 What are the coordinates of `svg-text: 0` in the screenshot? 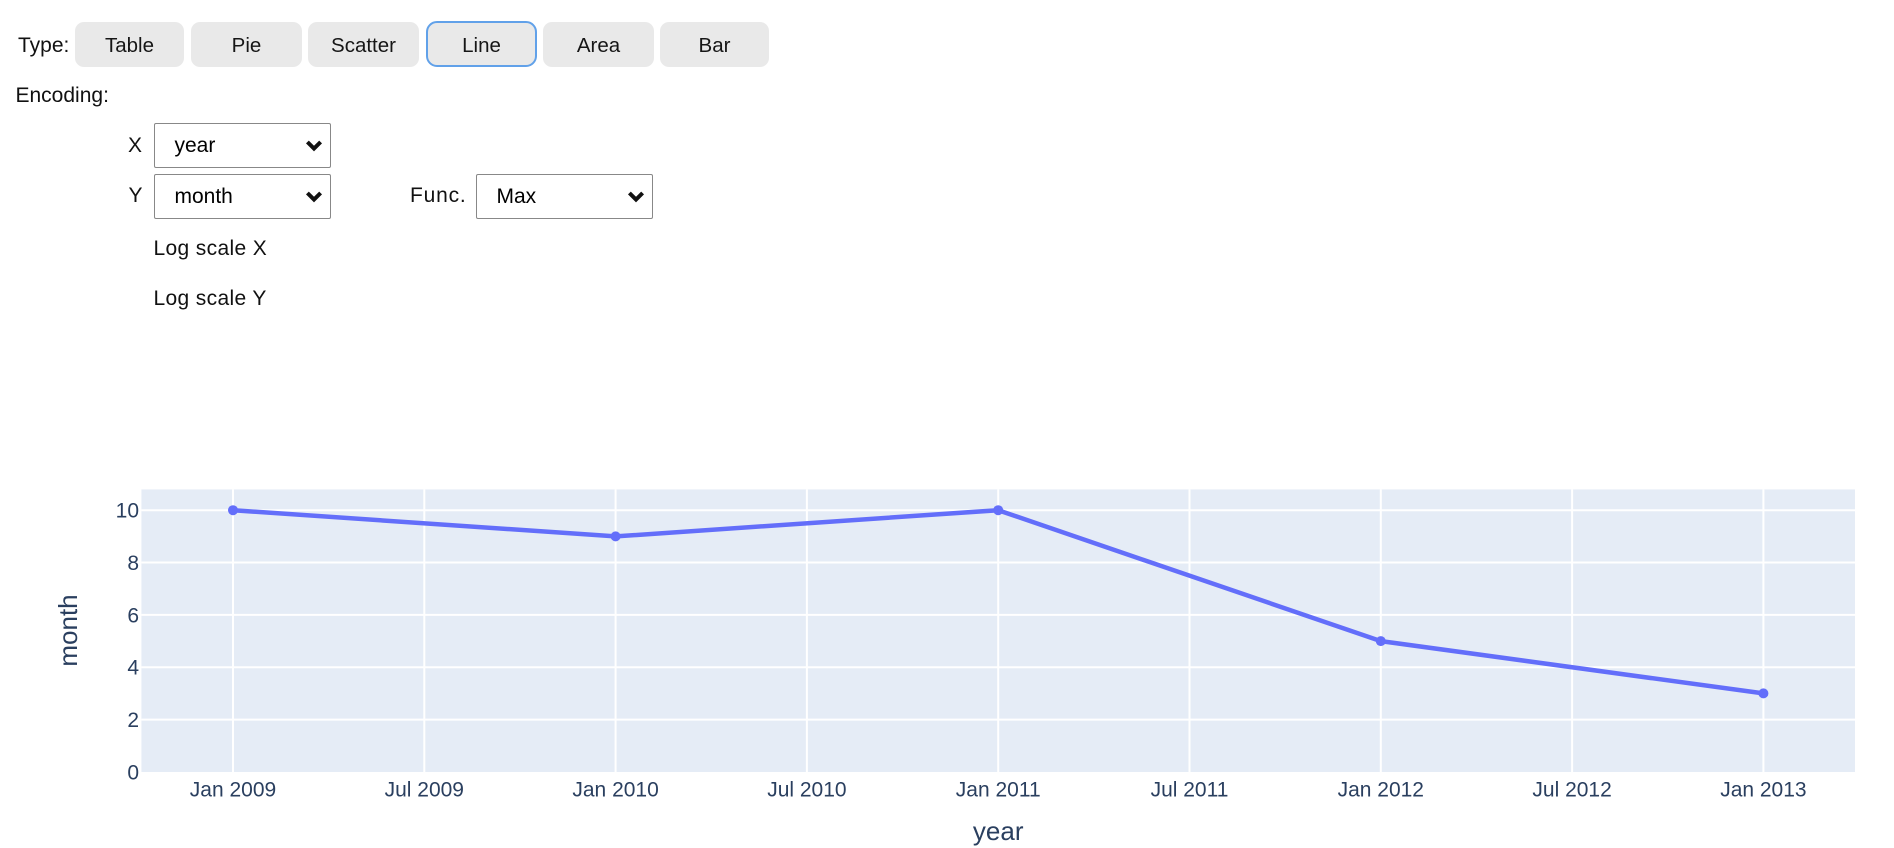 It's located at (133, 773).